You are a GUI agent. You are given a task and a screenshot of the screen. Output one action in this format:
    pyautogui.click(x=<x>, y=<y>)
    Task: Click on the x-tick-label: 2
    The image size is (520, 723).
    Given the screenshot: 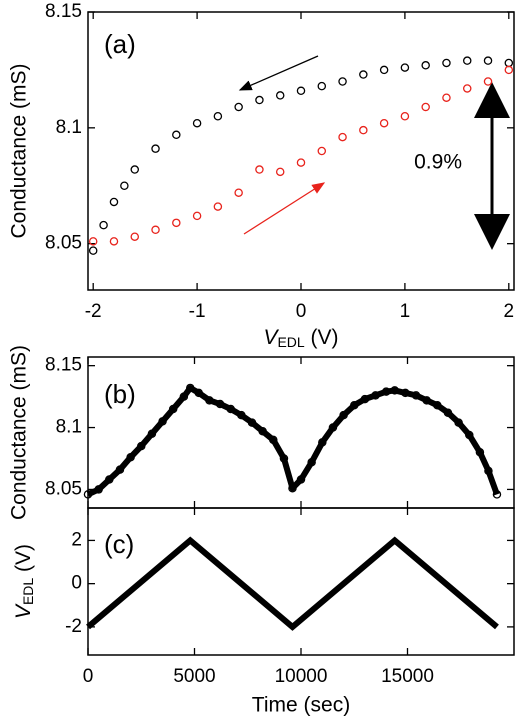 What is the action you would take?
    pyautogui.click(x=509, y=311)
    